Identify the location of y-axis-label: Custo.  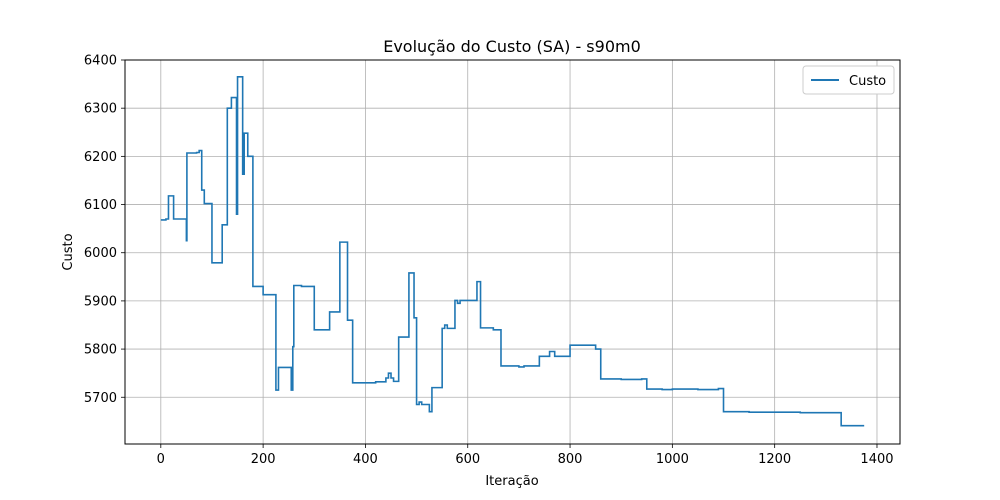
(68, 251).